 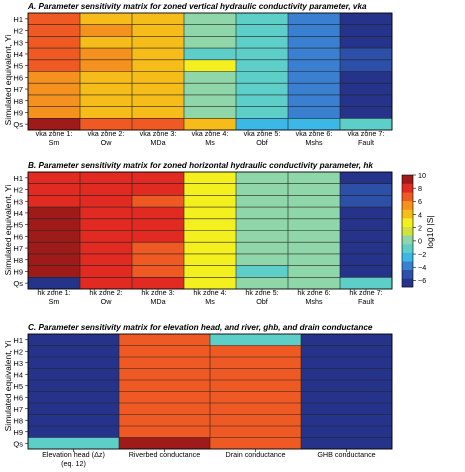 What do you see at coordinates (18, 31) in the screenshot?
I see `row-label: H2` at bounding box center [18, 31].